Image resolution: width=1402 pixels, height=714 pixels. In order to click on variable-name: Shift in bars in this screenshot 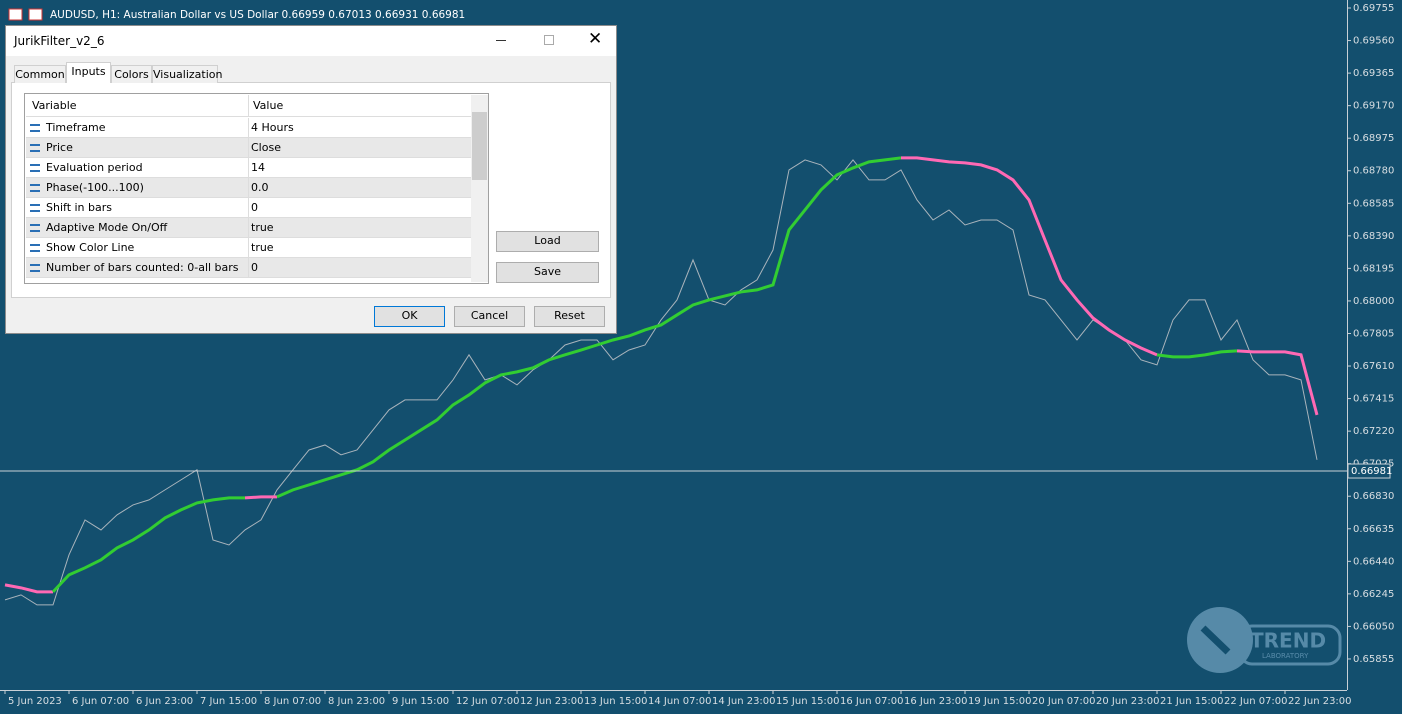, I will do `click(79, 207)`.